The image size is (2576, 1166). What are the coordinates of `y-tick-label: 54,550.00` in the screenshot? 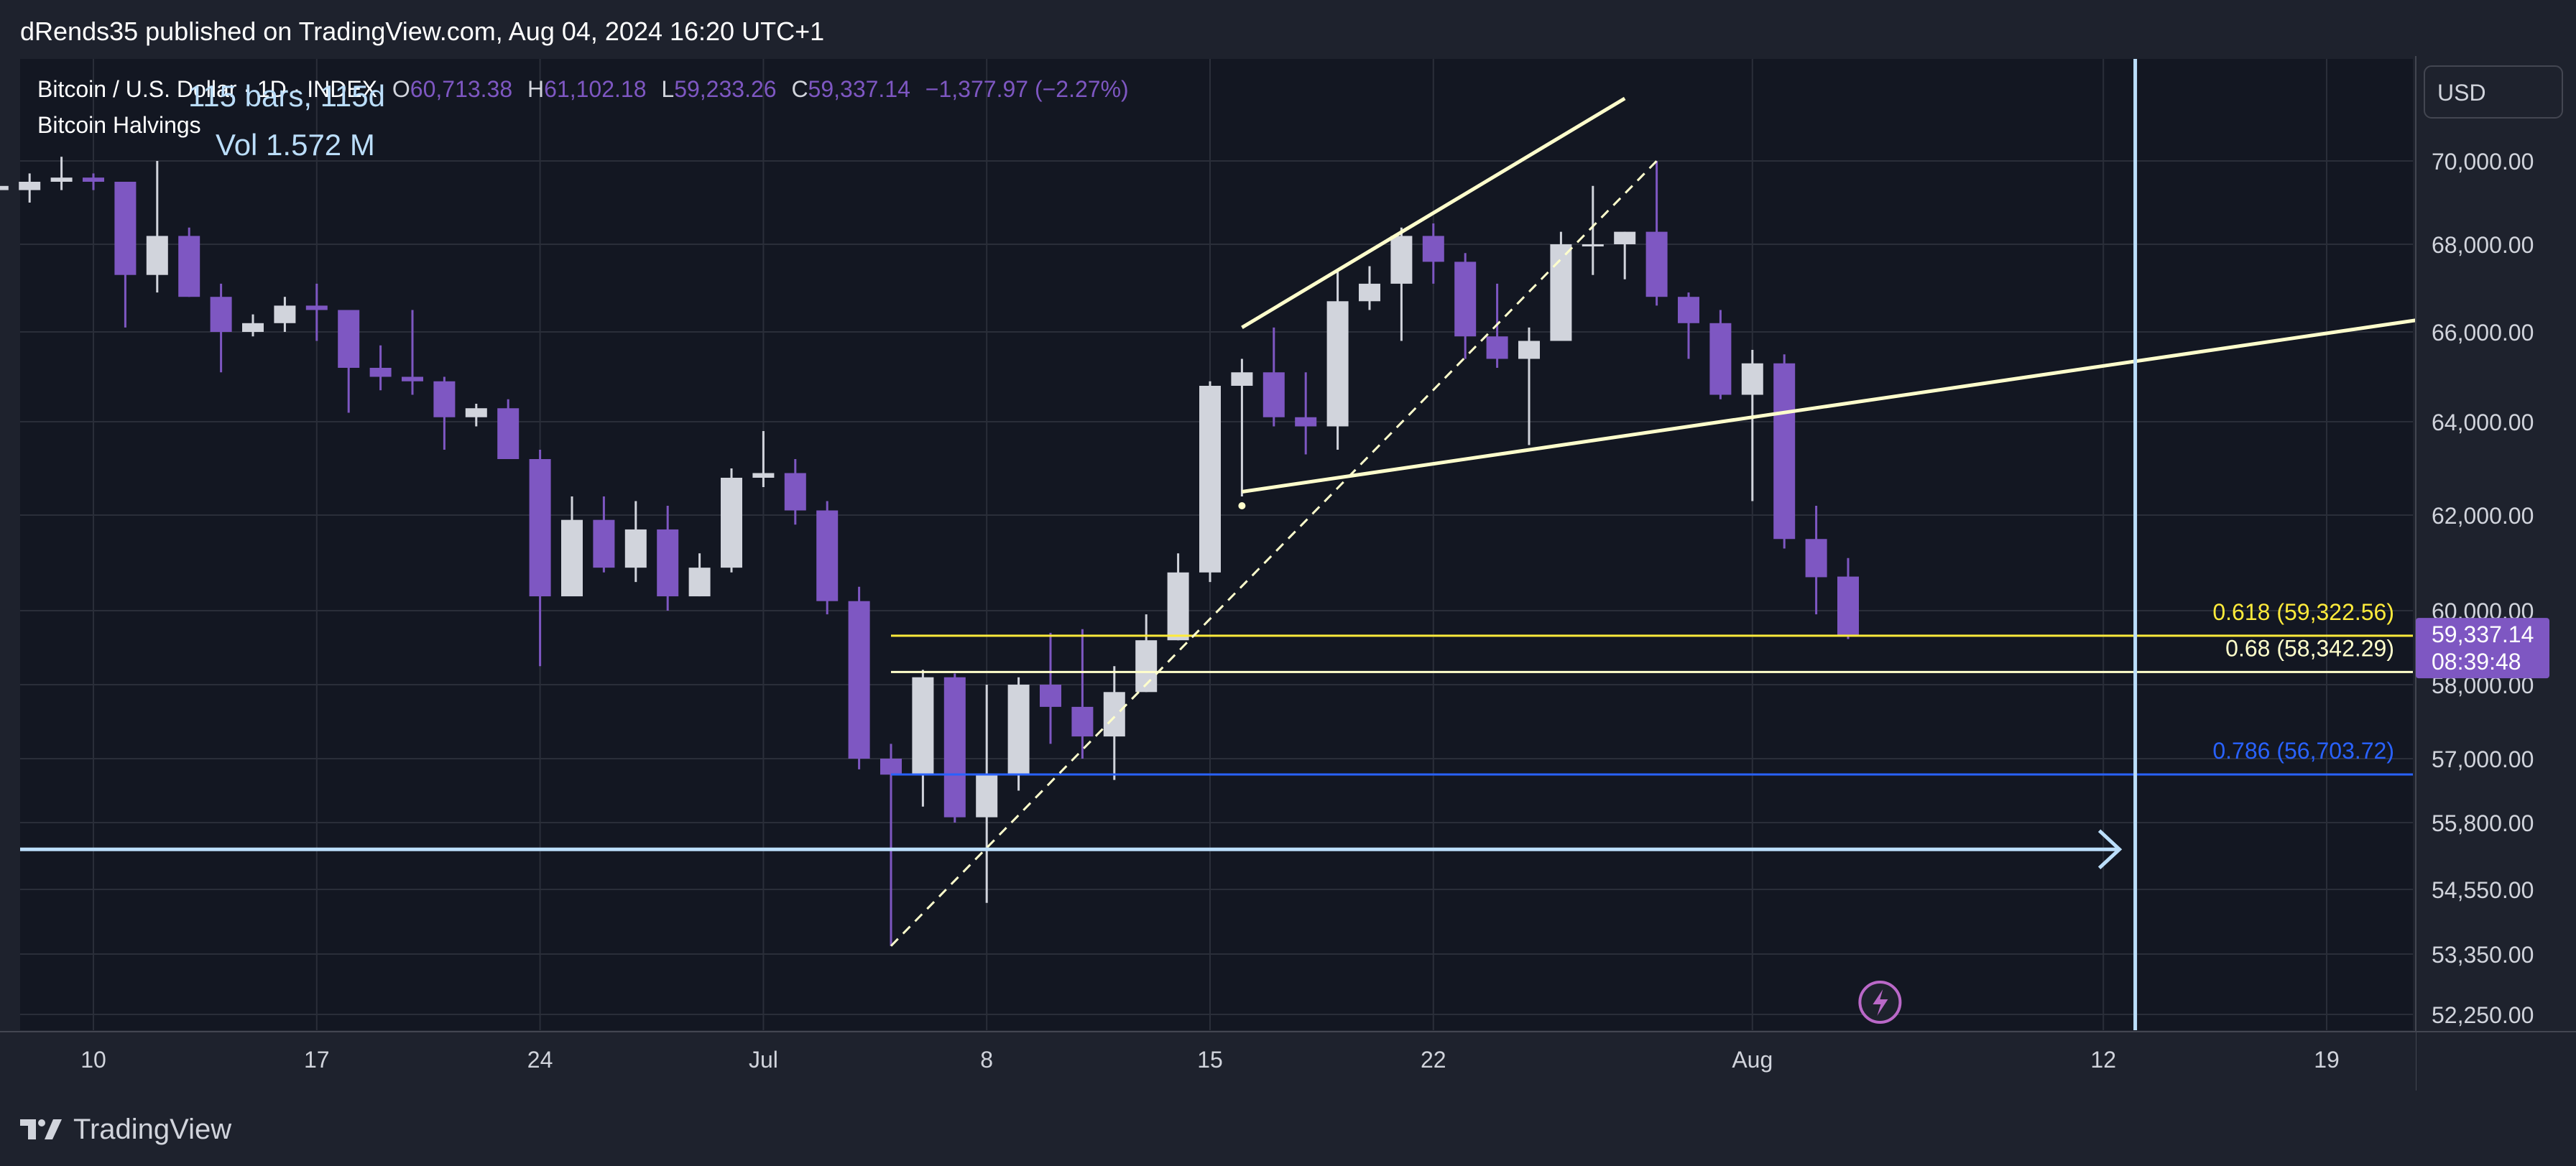 It's located at (2483, 890).